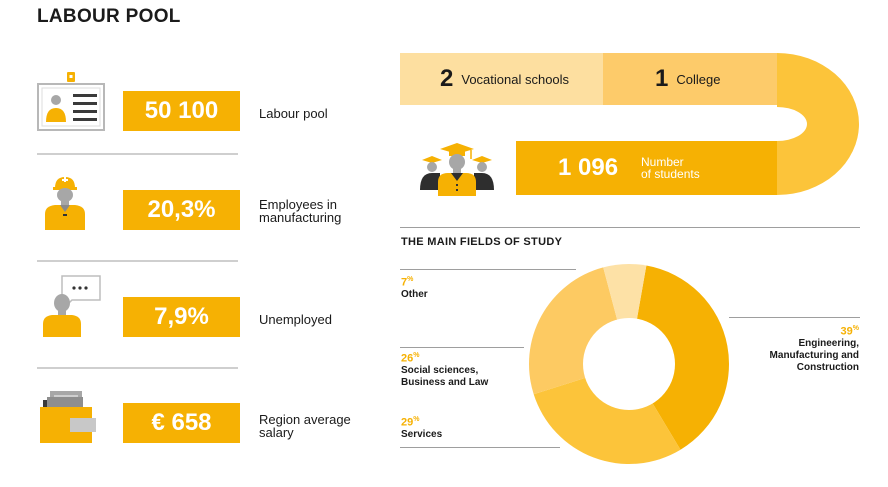 This screenshot has width=888, height=487. I want to click on education-track, so click(818, 124).